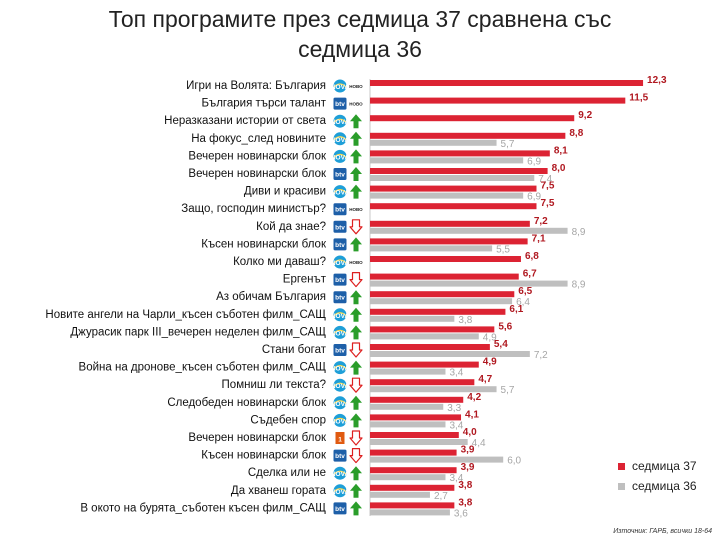 This screenshot has height=540, width=720. Describe the element at coordinates (203, 508) in the screenshot. I see `category-label: В окото на бурята_съботен късен филм_САЩ` at that location.